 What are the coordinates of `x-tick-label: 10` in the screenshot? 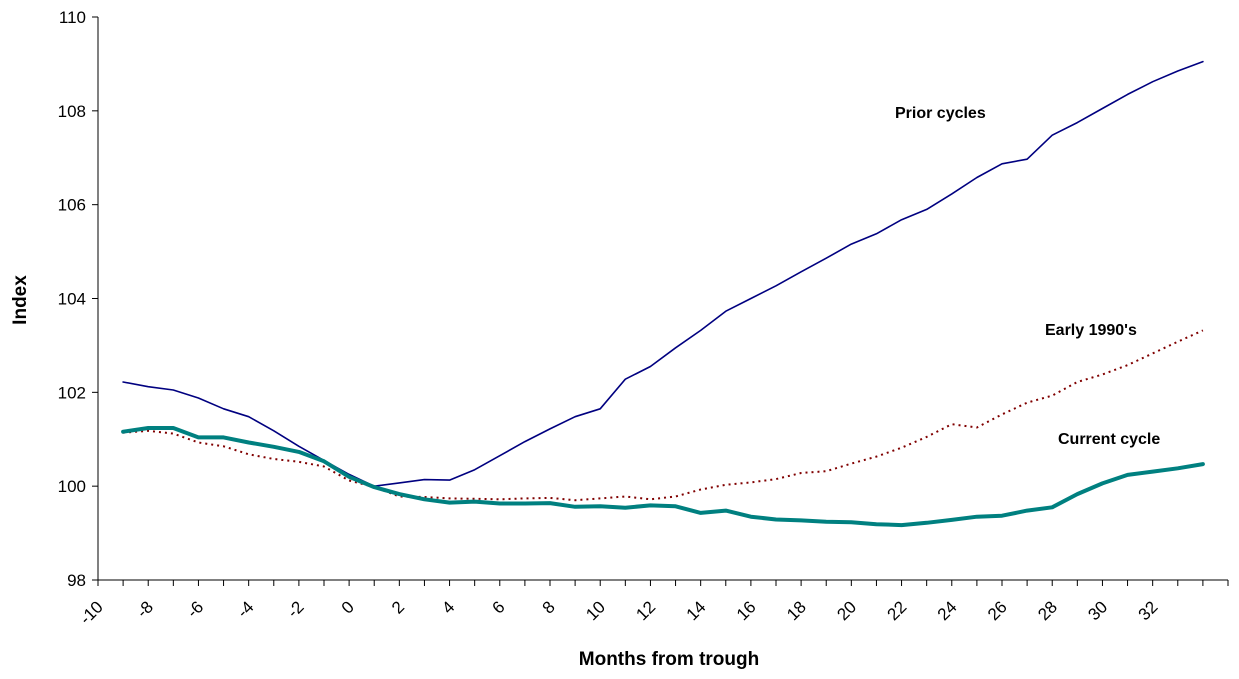 It's located at (595, 610).